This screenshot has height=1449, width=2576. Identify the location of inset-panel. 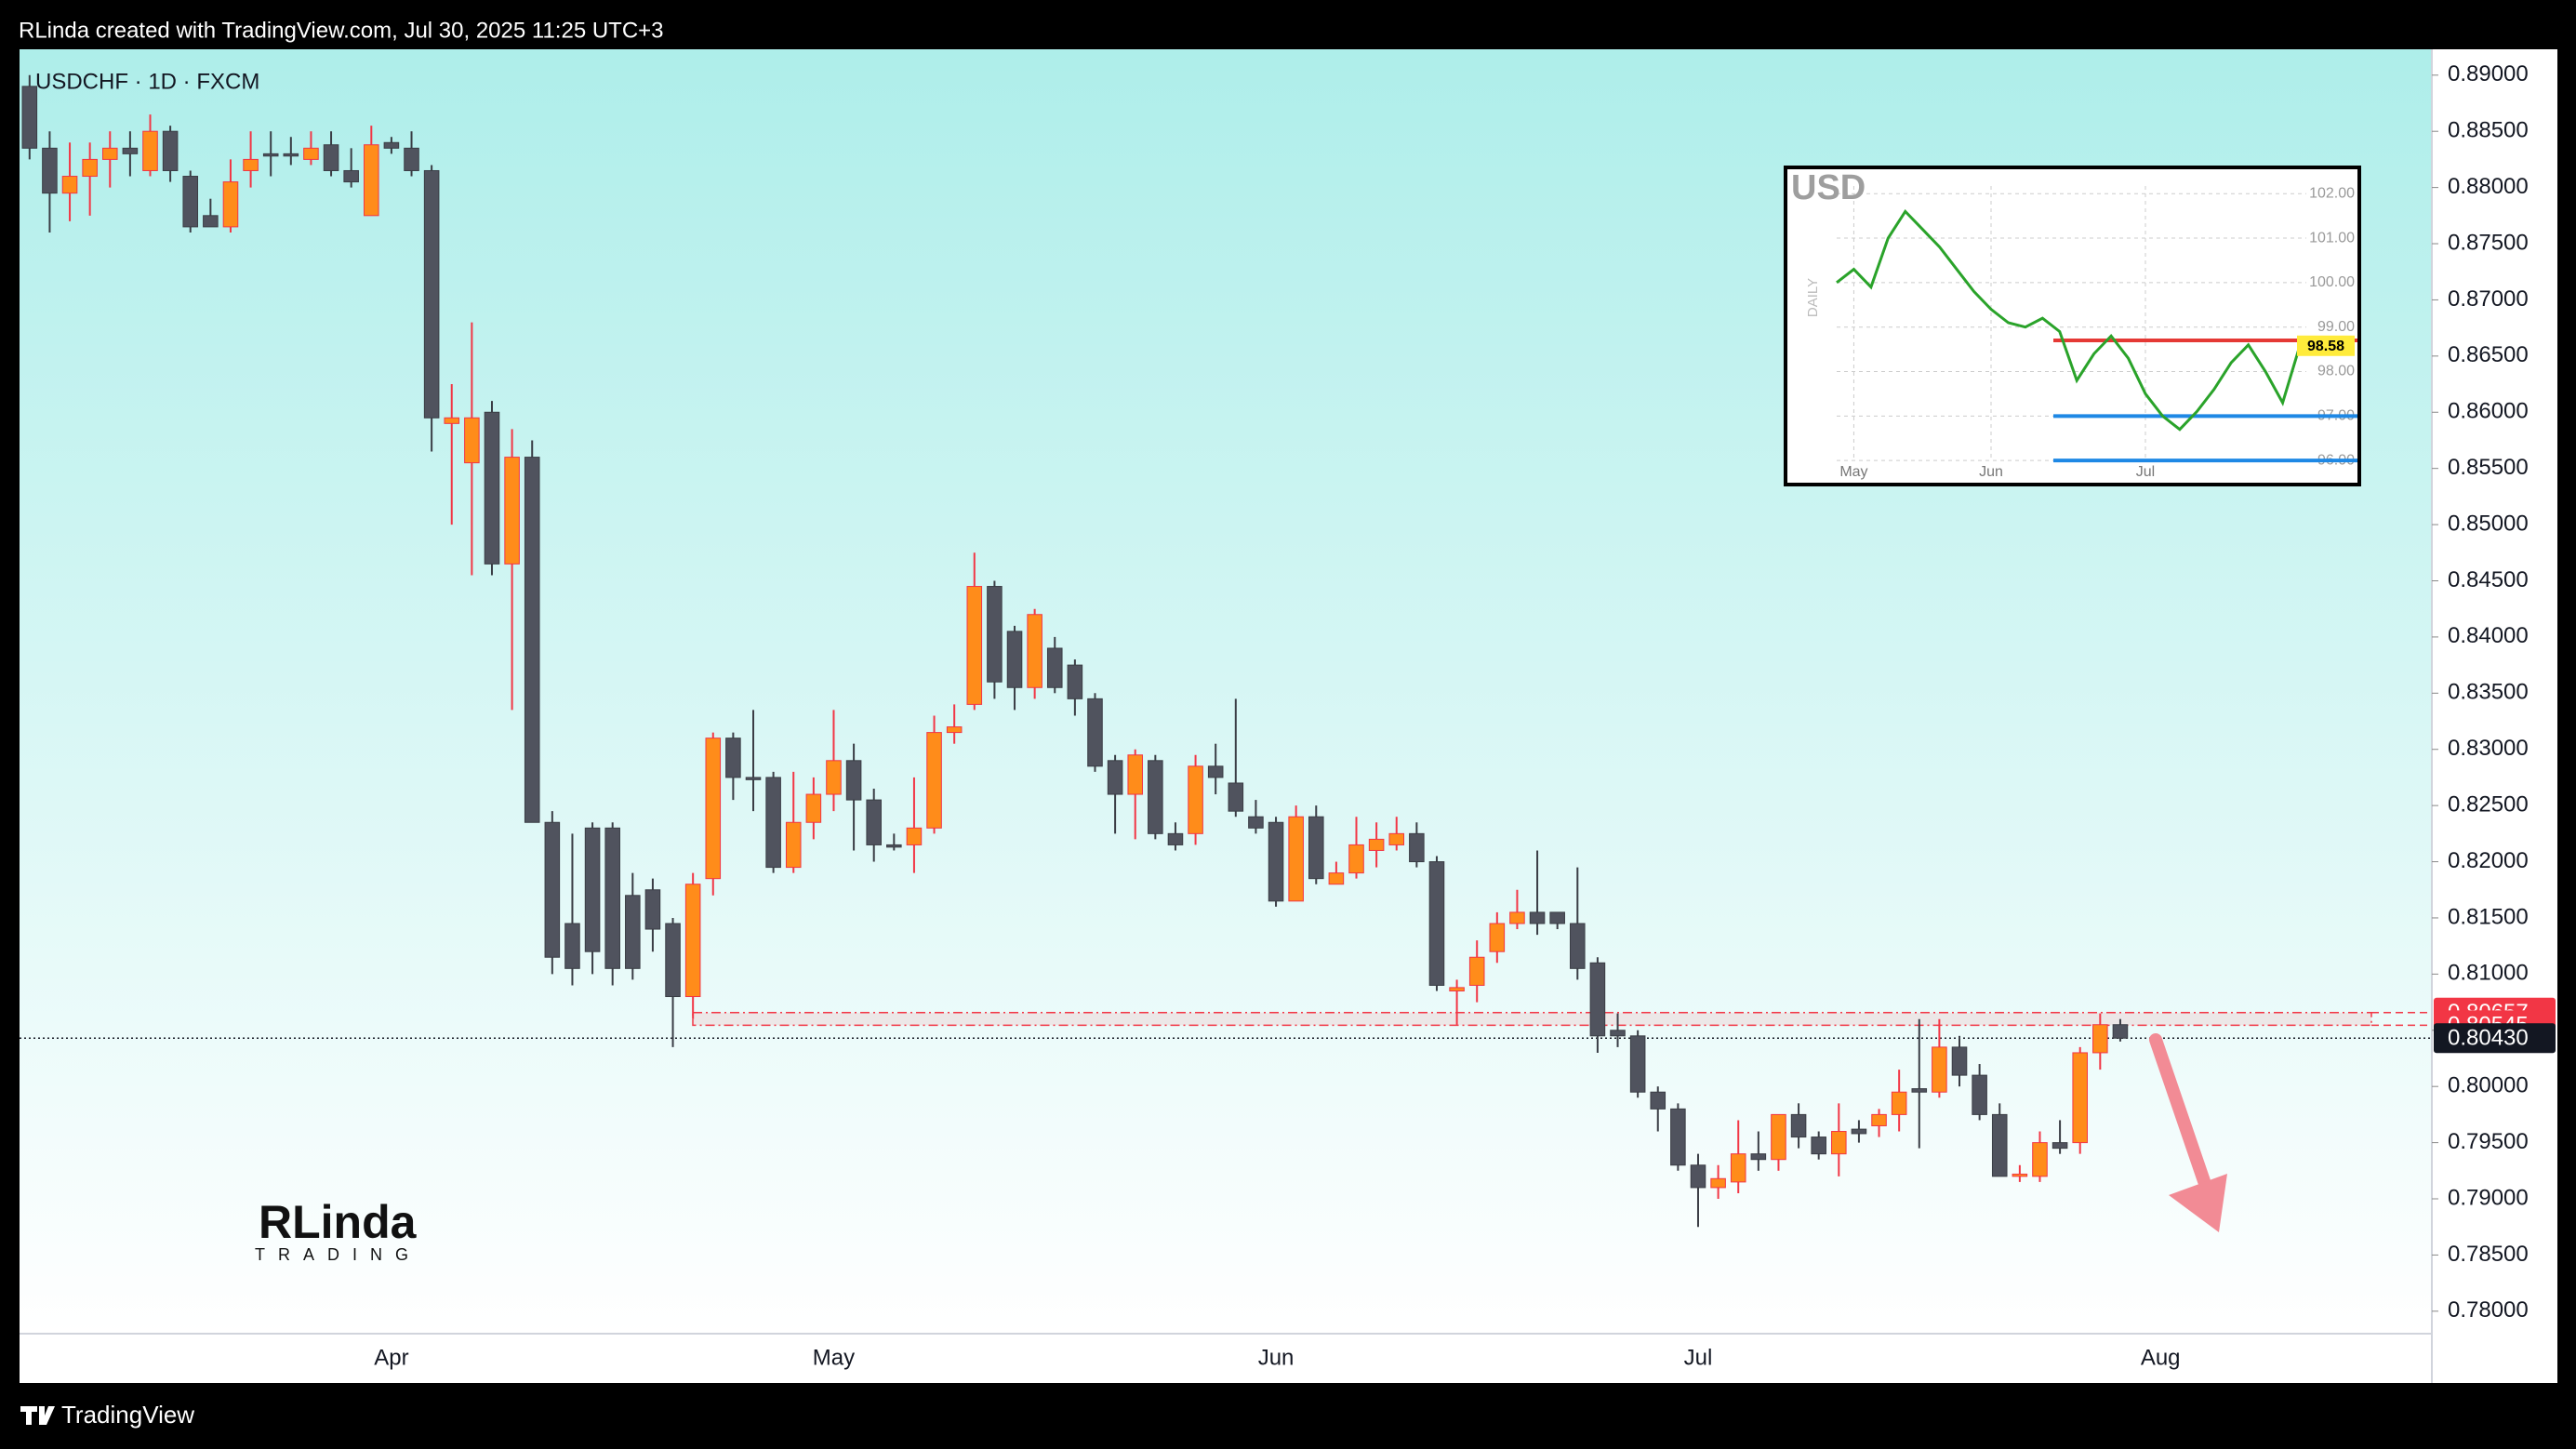
(2072, 326).